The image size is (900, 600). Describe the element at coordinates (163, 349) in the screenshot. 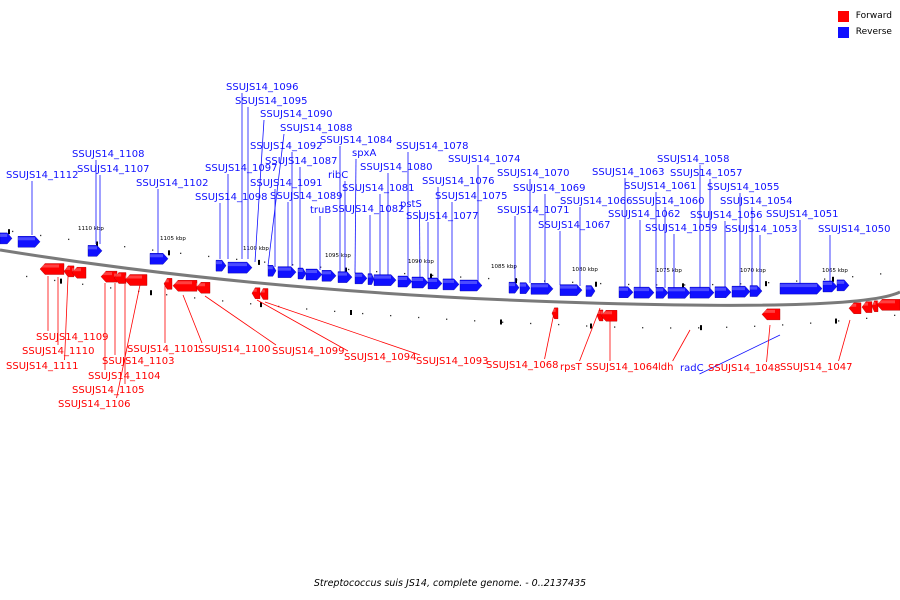

I see `forward-gene-label: SSUJS14_1101` at that location.